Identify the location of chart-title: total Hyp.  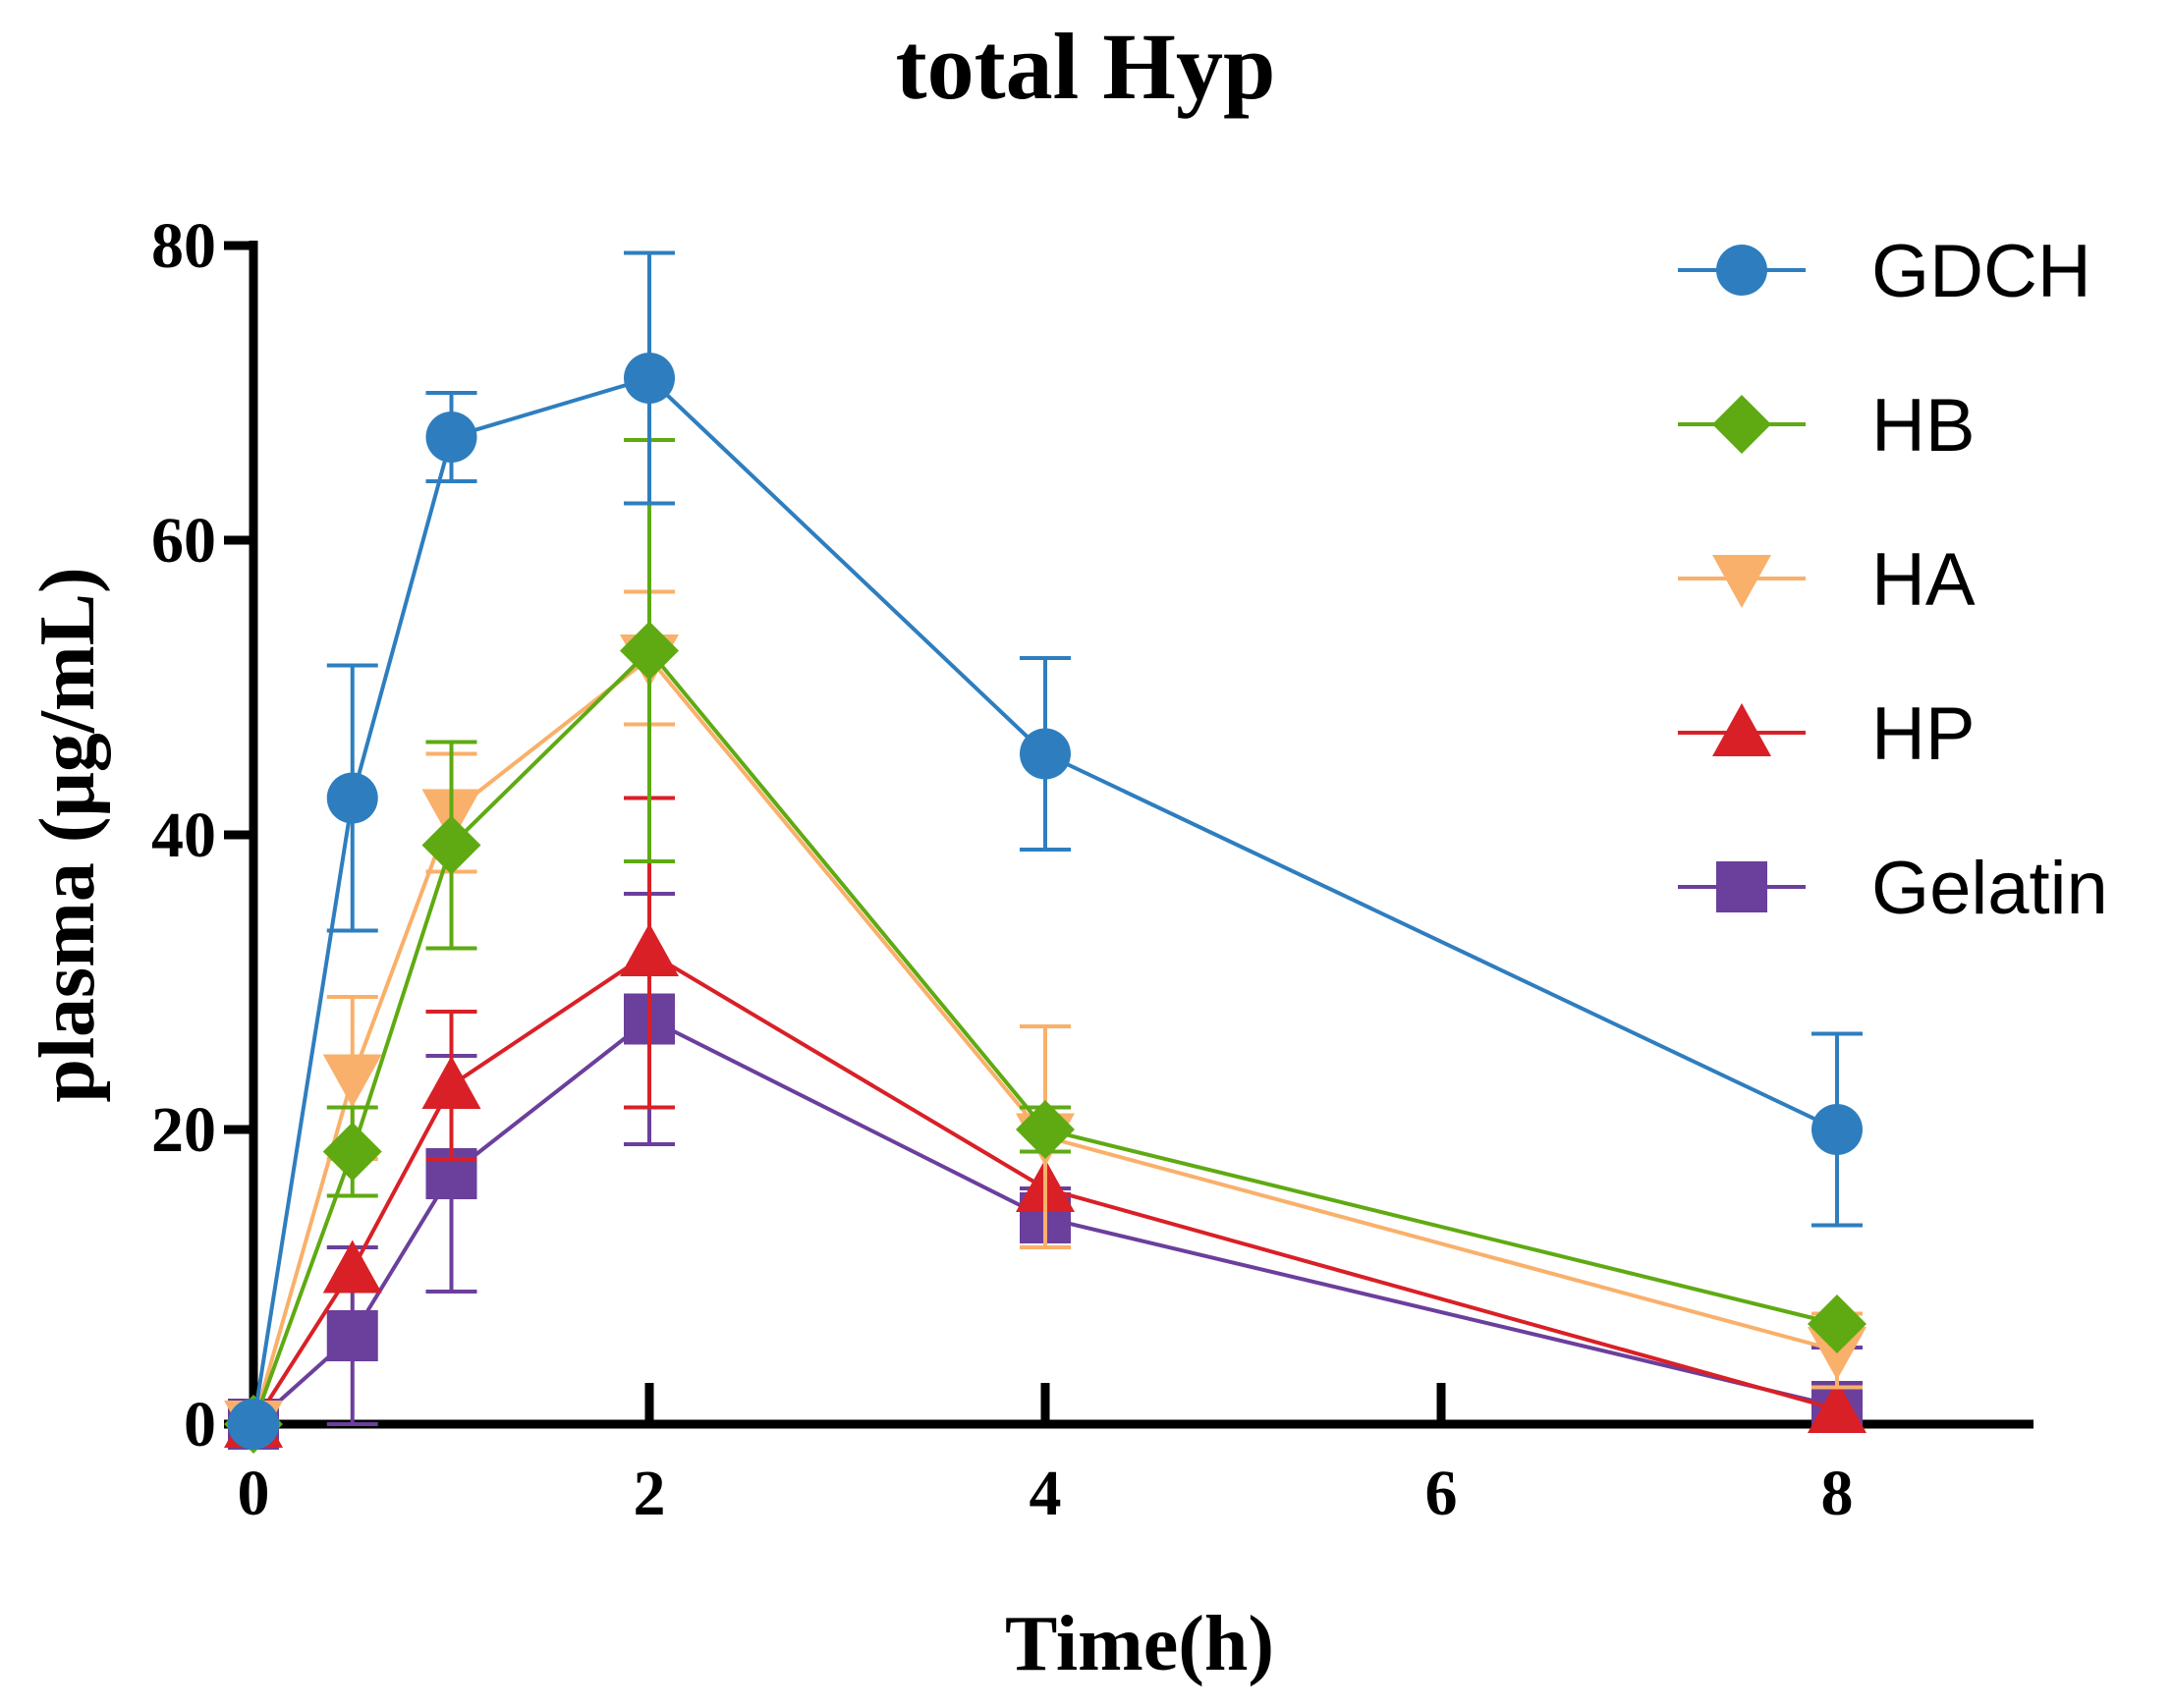
(1086, 66).